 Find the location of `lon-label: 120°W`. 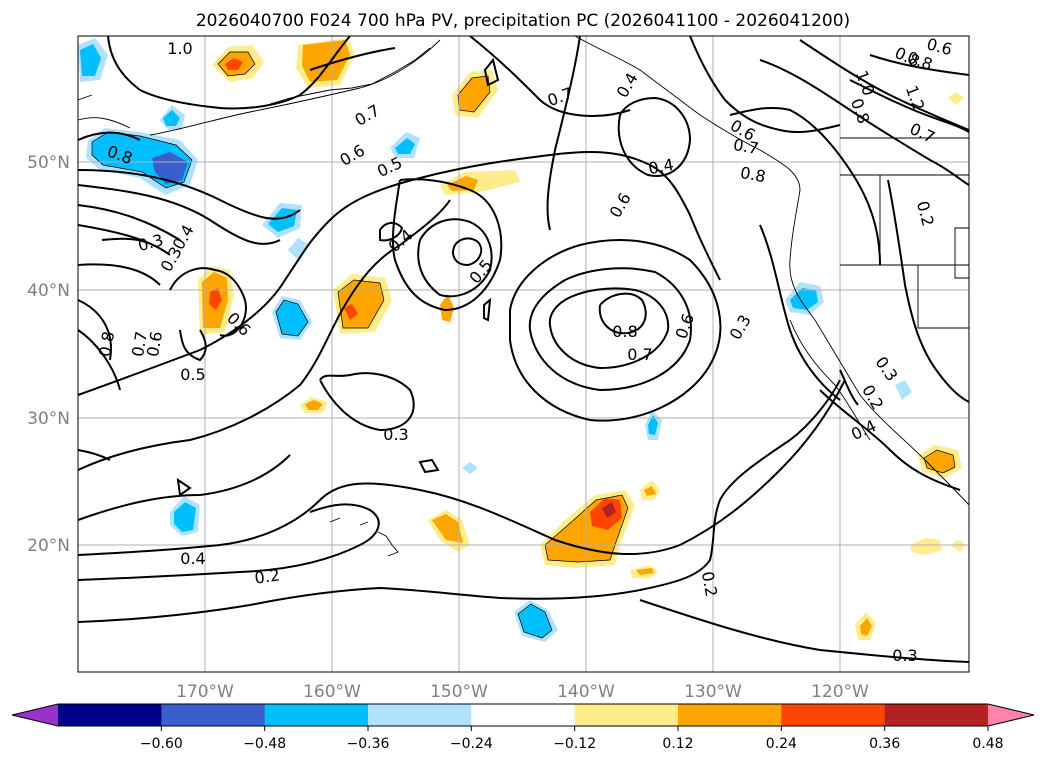

lon-label: 120°W is located at coordinates (840, 692).